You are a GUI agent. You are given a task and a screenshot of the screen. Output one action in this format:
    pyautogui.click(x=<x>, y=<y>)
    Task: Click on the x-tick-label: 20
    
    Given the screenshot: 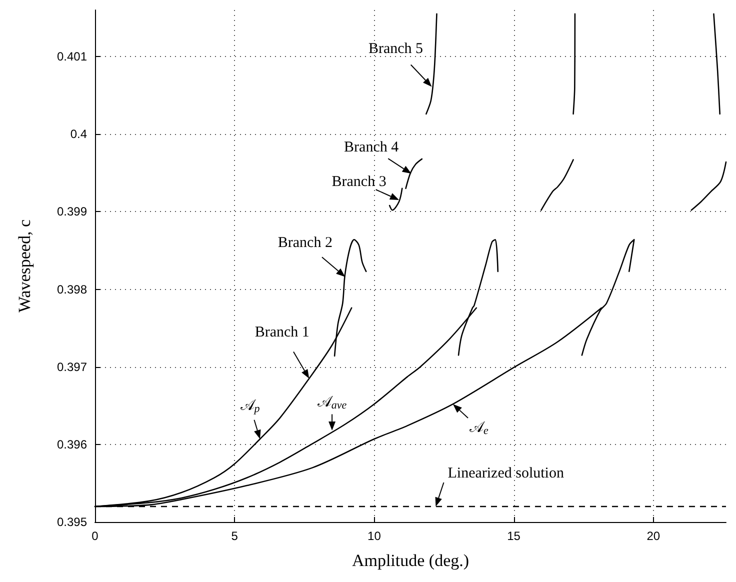 What is the action you would take?
    pyautogui.click(x=653, y=536)
    